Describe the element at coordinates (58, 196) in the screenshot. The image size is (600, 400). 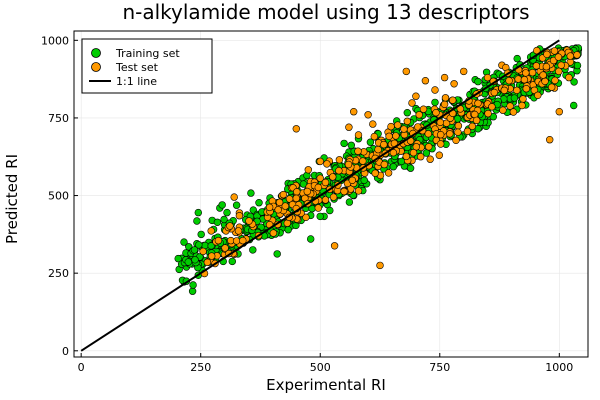
I see `y-tick-label: 500` at that location.